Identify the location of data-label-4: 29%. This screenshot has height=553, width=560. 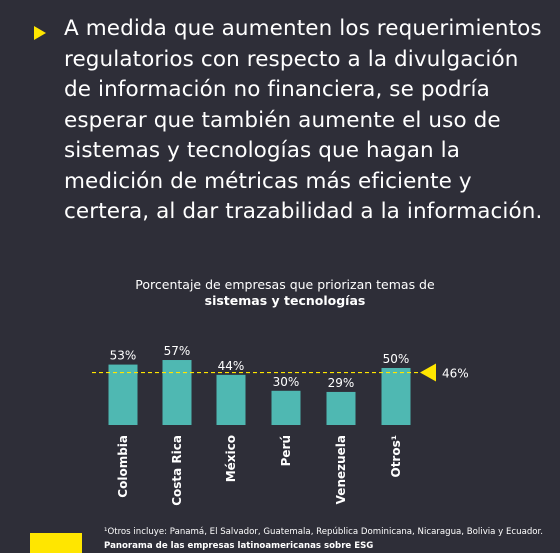
(341, 383).